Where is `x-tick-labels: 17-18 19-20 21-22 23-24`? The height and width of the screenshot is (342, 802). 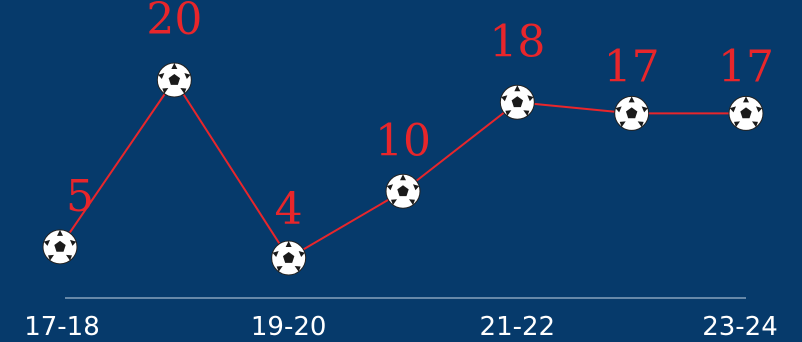 x-tick-labels: 17-18 19-20 21-22 23-24 is located at coordinates (401, 327).